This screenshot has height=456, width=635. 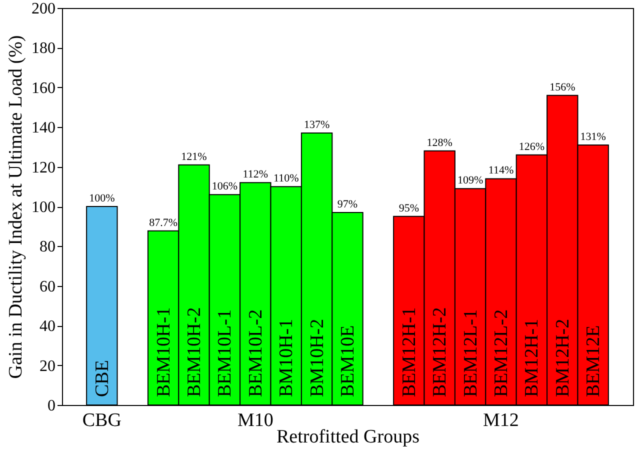 What do you see at coordinates (194, 156) in the screenshot?
I see `data-label: 121%` at bounding box center [194, 156].